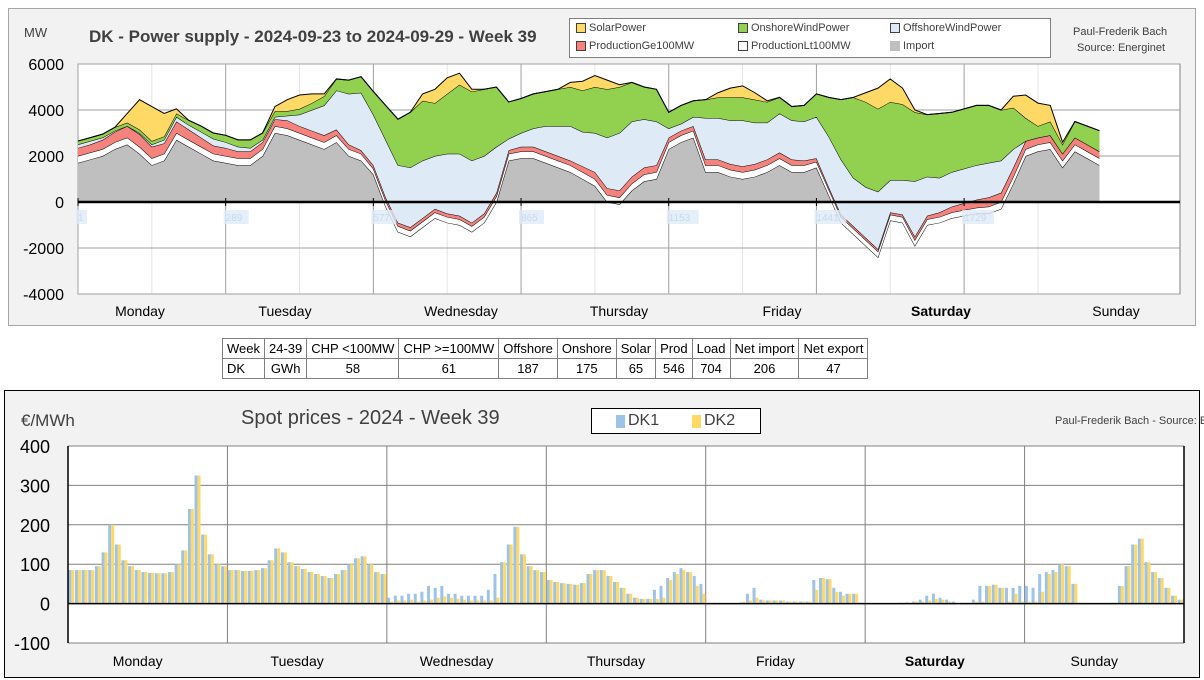  Describe the element at coordinates (285, 348) in the screenshot. I see `table-header-cell: 24-39` at that location.